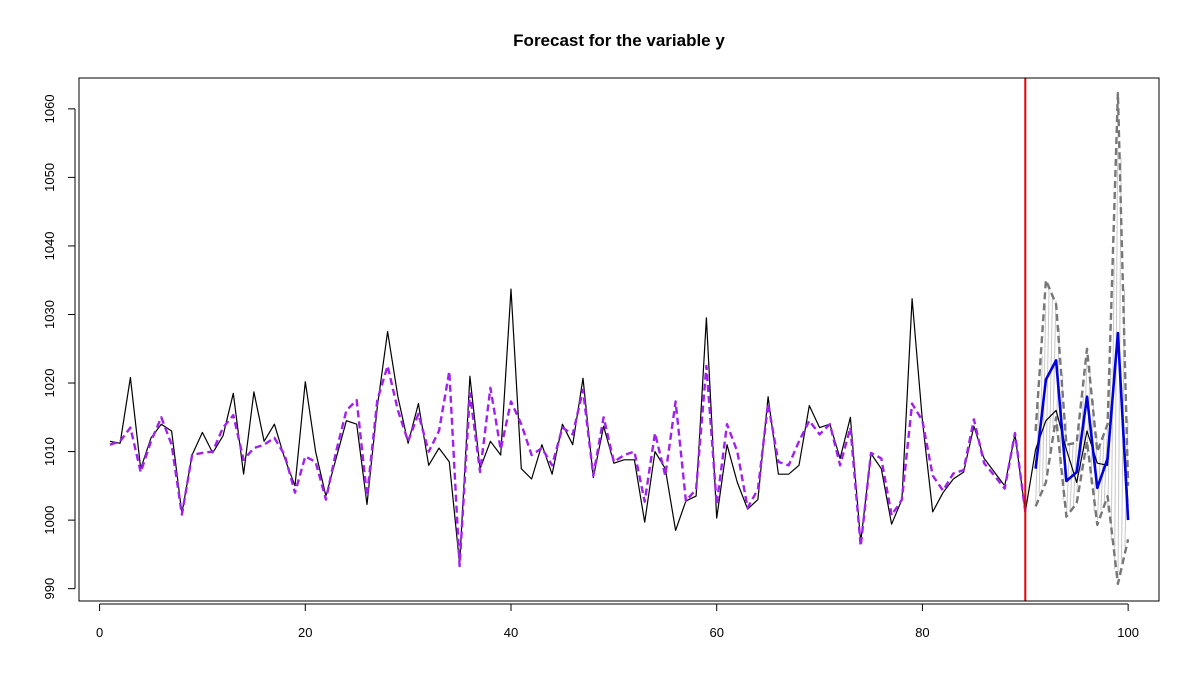 The width and height of the screenshot is (1200, 700). I want to click on prediction-interval-hatch, so click(1082, 362).